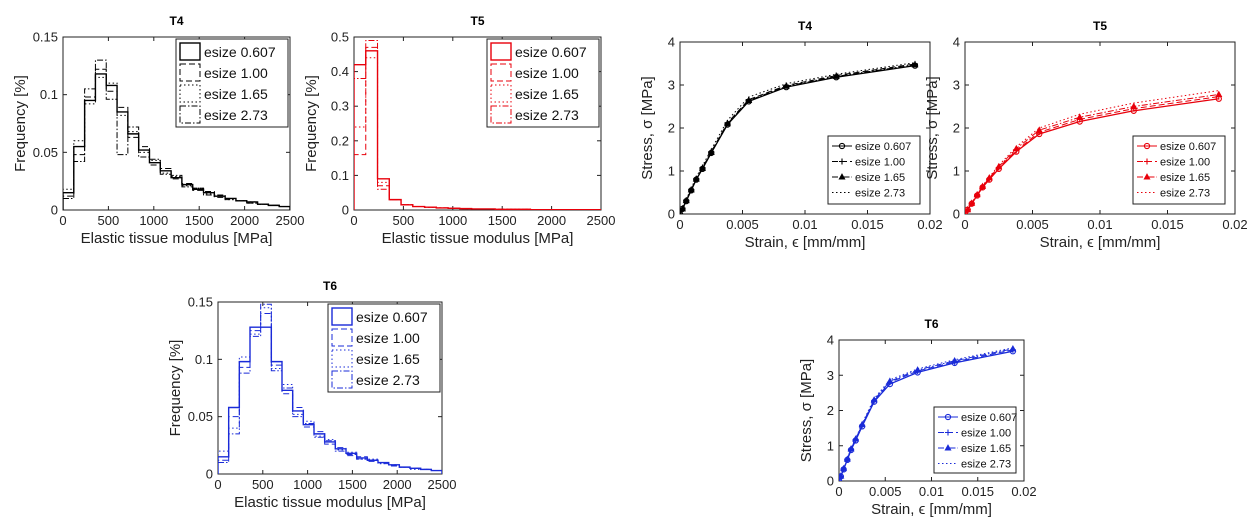 The image size is (1256, 528). Describe the element at coordinates (340, 71) in the screenshot. I see `y-tick-label: 0.4` at that location.